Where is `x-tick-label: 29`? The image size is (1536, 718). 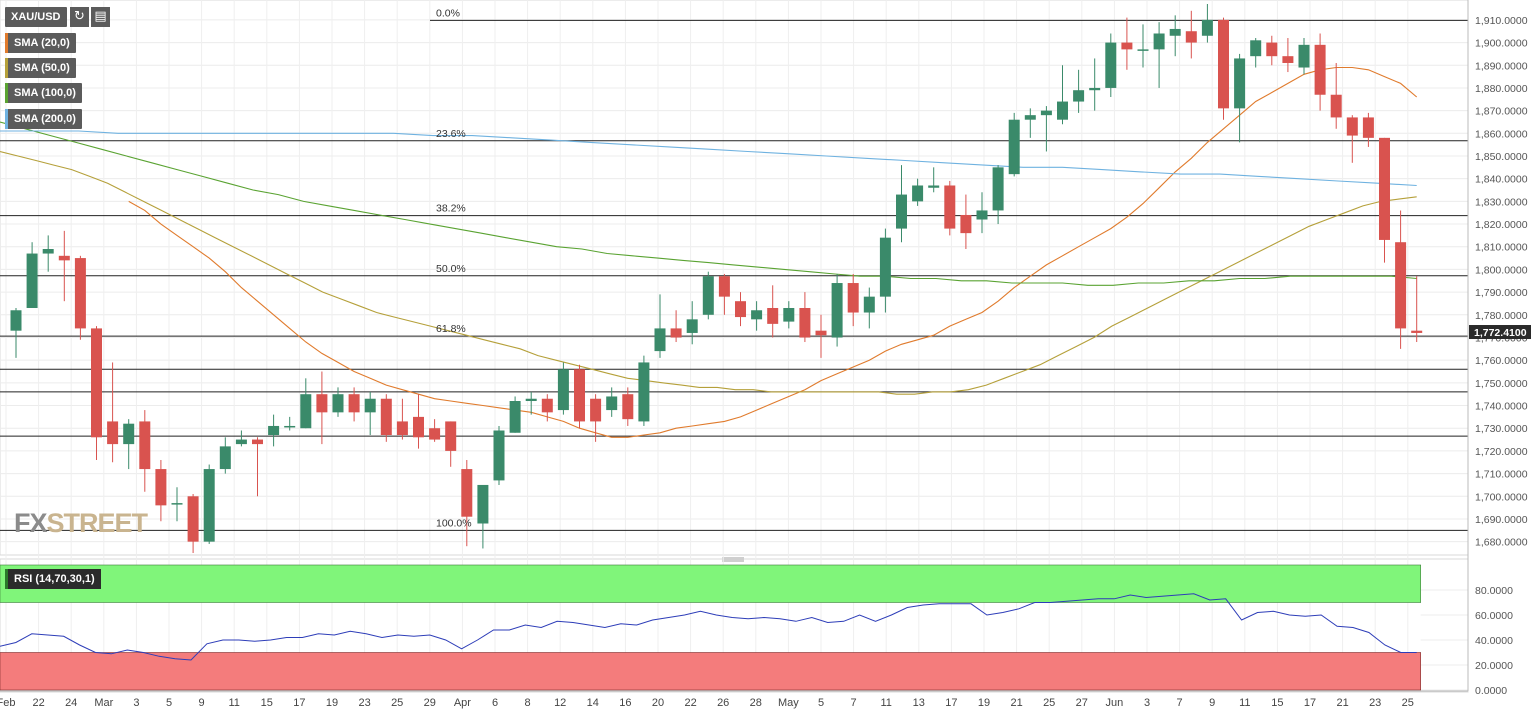 x-tick-label: 29 is located at coordinates (430, 703).